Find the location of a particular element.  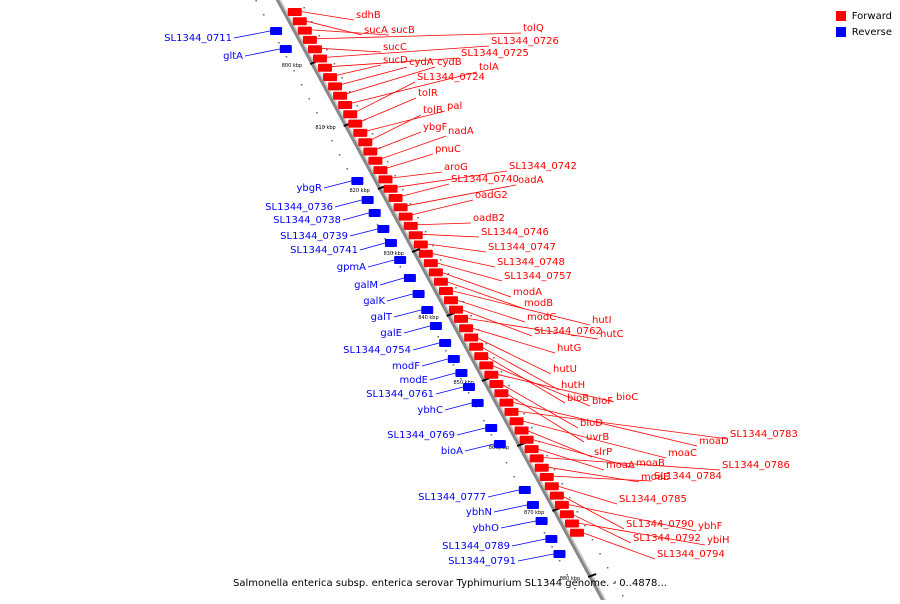

forward-gene-label: bioD is located at coordinates (591, 423).